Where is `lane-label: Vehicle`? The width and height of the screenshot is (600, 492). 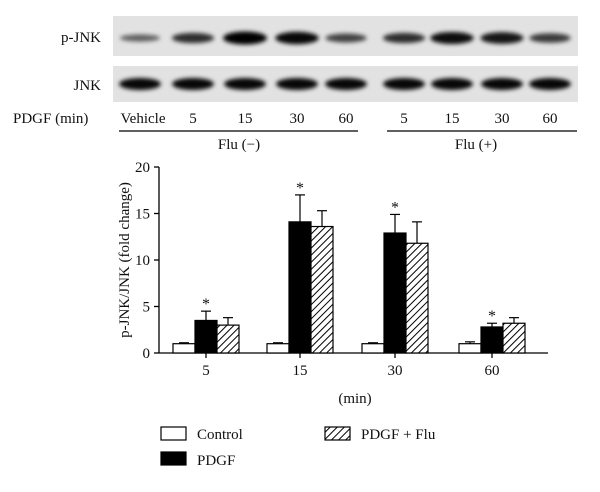 lane-label: Vehicle is located at coordinates (143, 119).